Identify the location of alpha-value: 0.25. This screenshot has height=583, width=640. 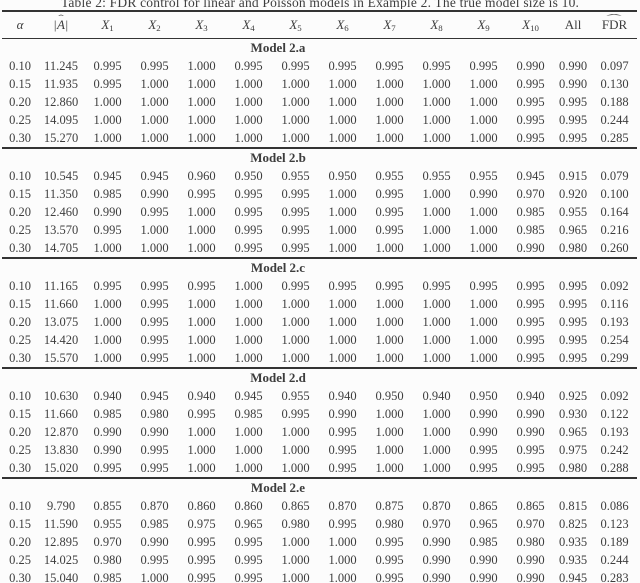
(20, 559).